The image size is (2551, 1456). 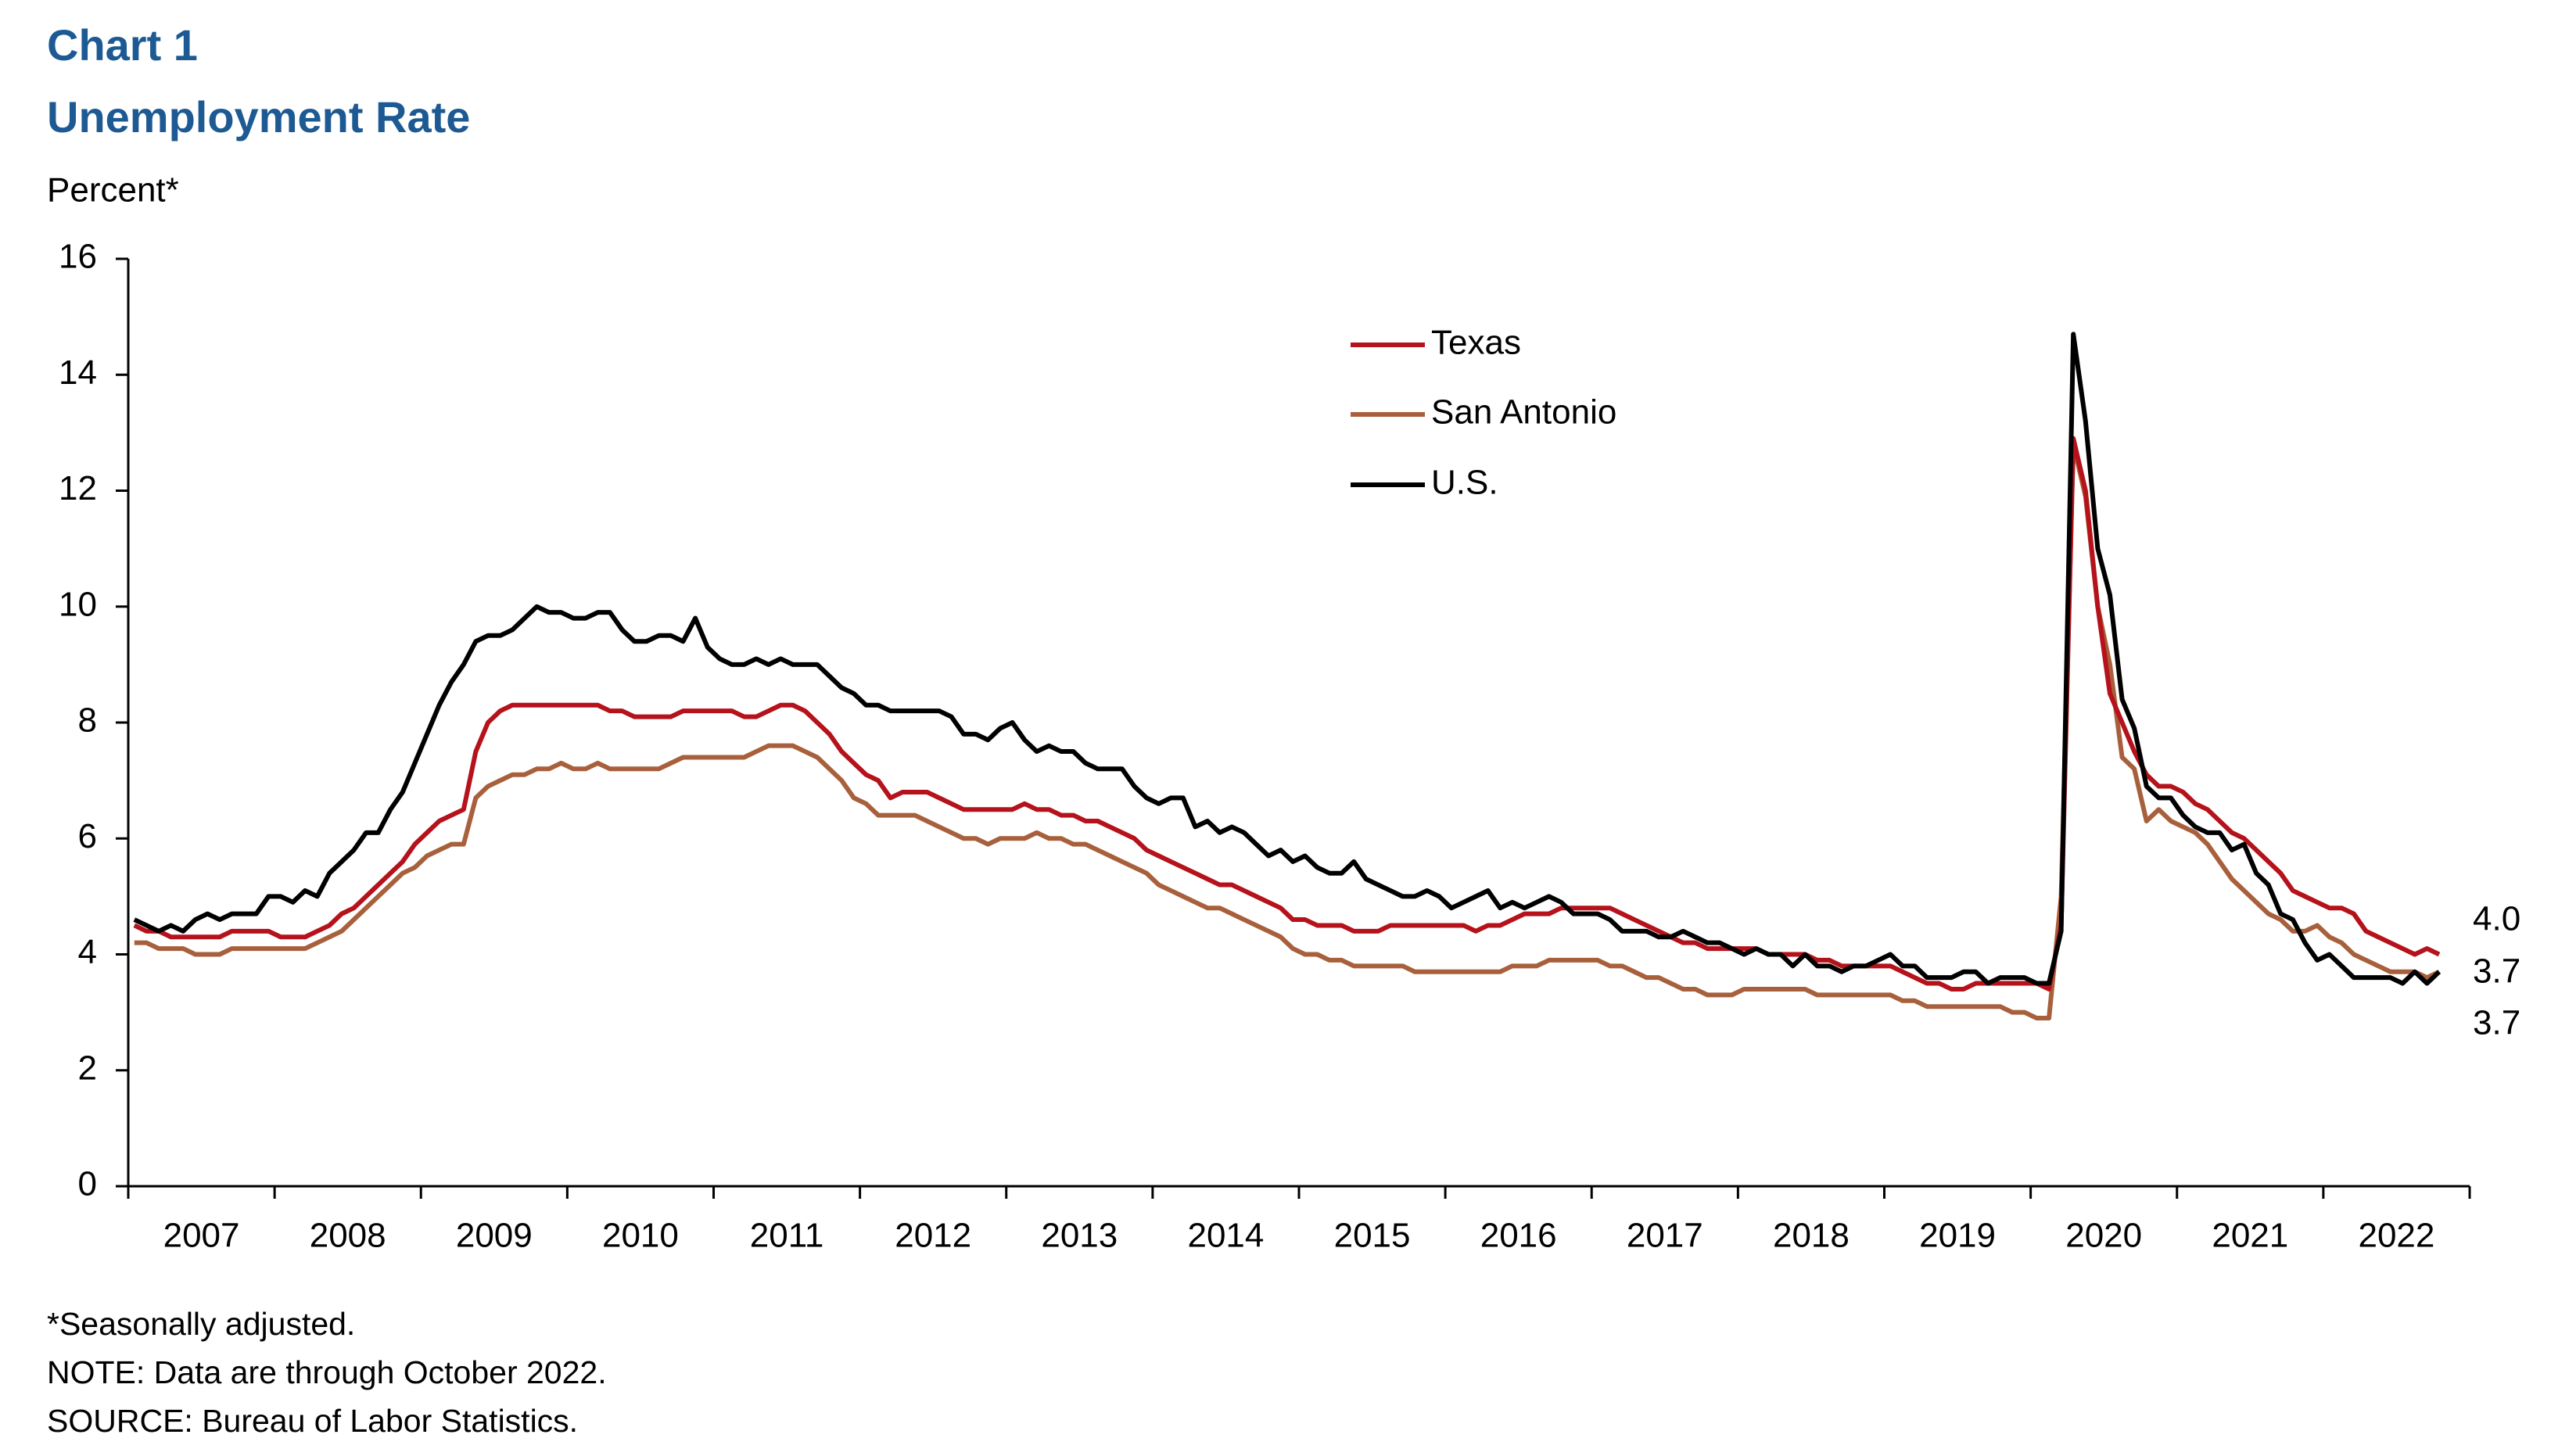 I want to click on y-tick-label: 16, so click(x=78, y=257).